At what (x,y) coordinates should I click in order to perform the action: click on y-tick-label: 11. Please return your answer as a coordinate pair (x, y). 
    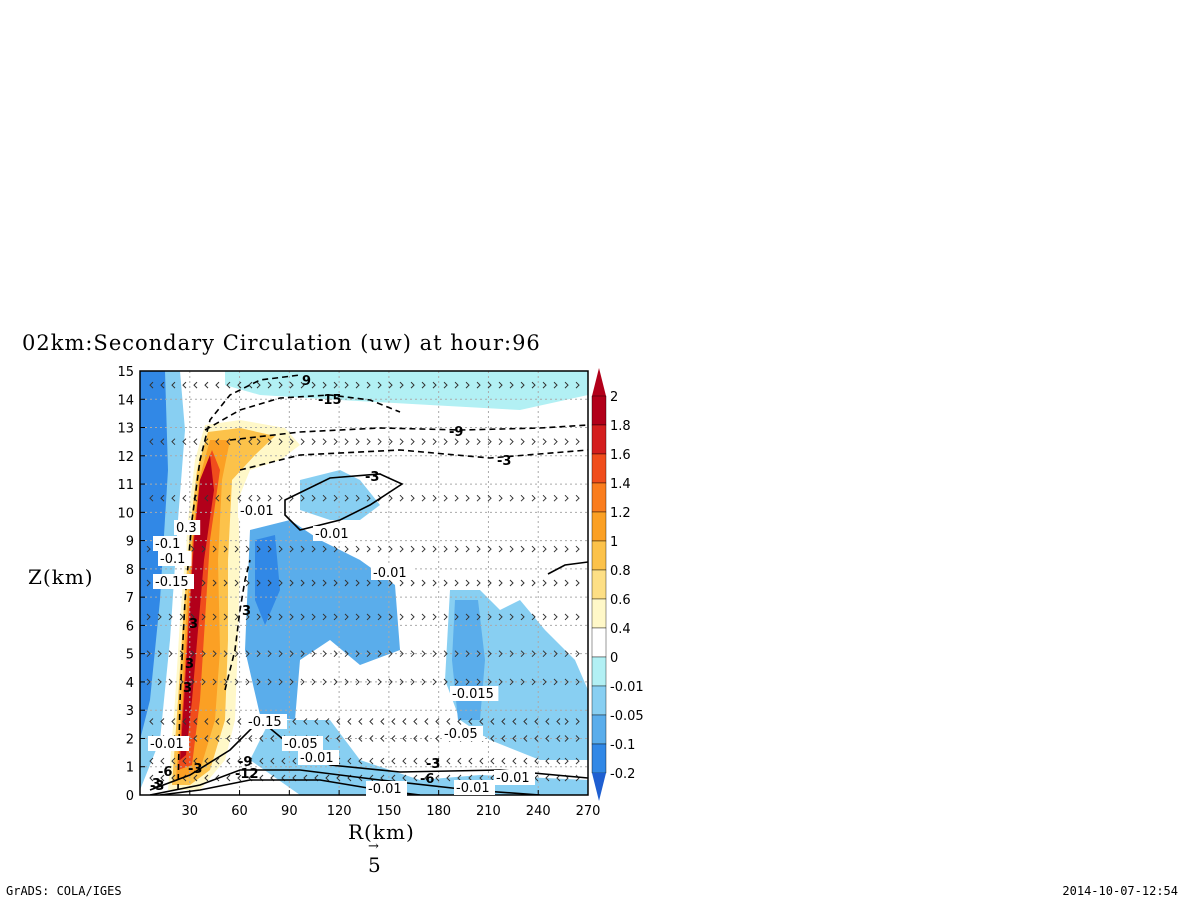
    Looking at the image, I should click on (125, 485).